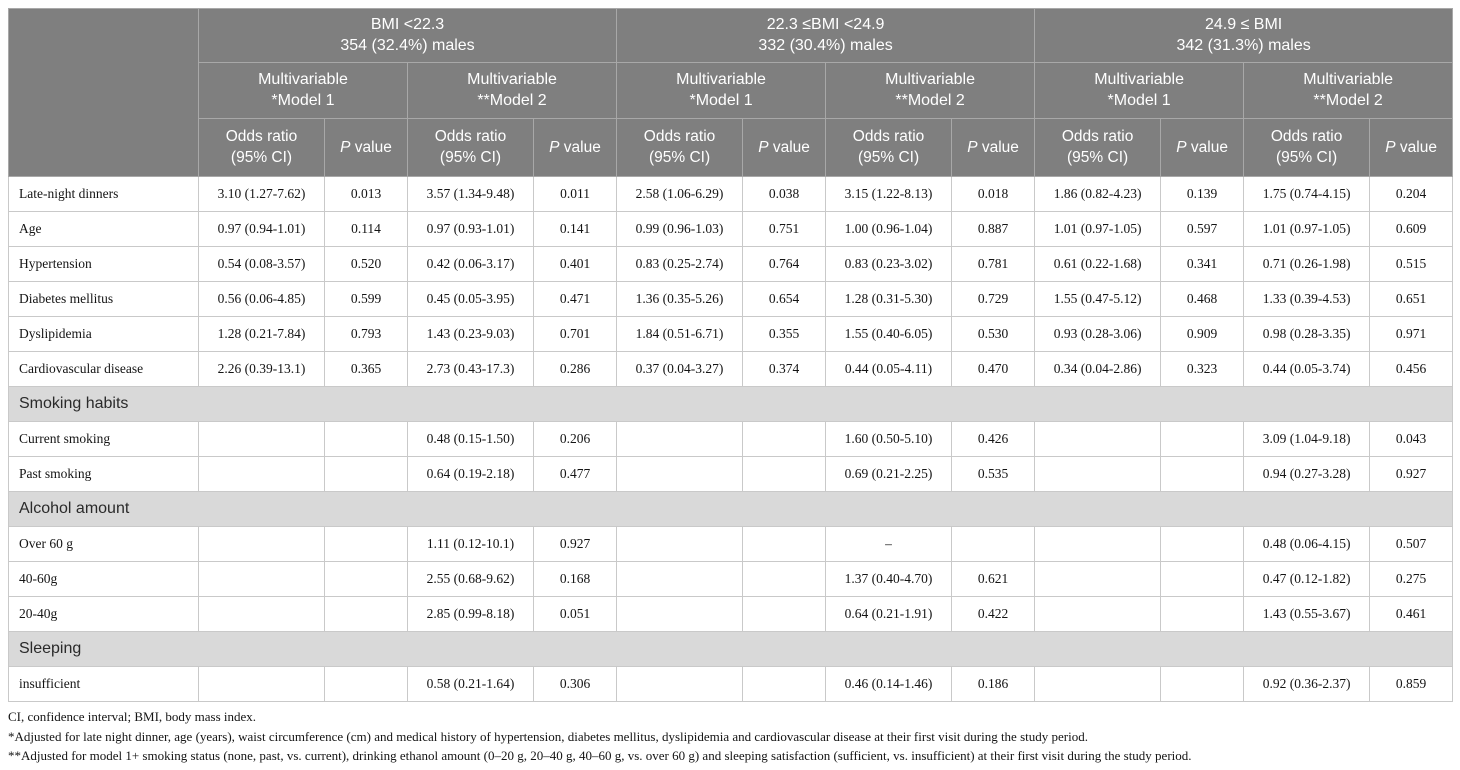 The height and width of the screenshot is (770, 1460). I want to click on p-value-cell: 0.043, so click(1411, 439).